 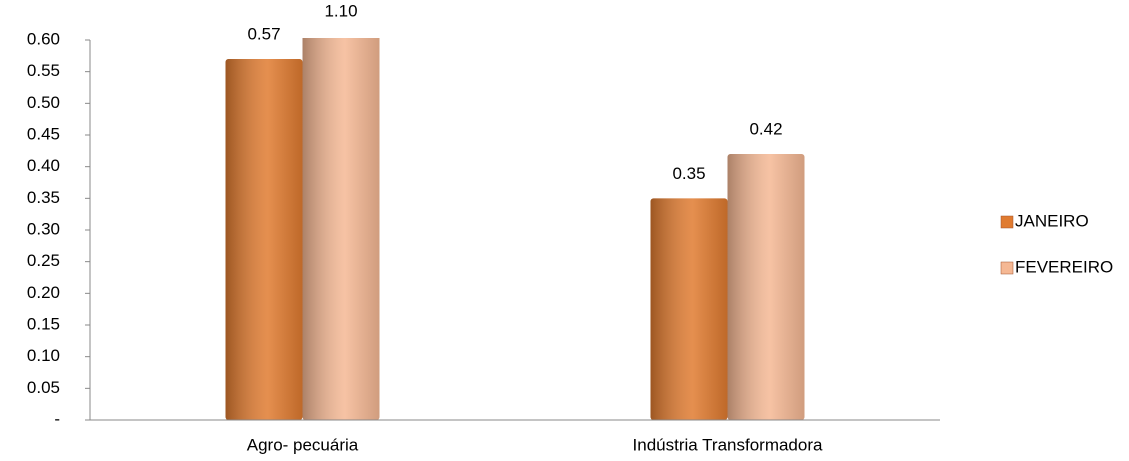 I want to click on y-tick-label: 0.35, so click(x=43, y=197).